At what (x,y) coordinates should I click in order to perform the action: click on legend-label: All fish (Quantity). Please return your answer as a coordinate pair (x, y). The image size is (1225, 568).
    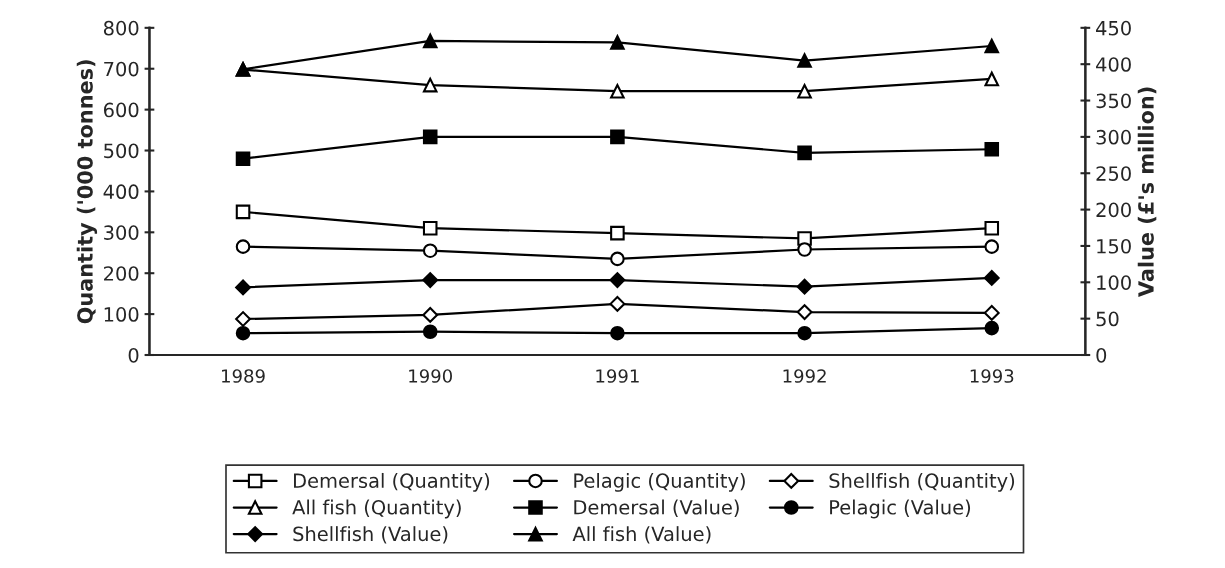
    Looking at the image, I should click on (376, 509).